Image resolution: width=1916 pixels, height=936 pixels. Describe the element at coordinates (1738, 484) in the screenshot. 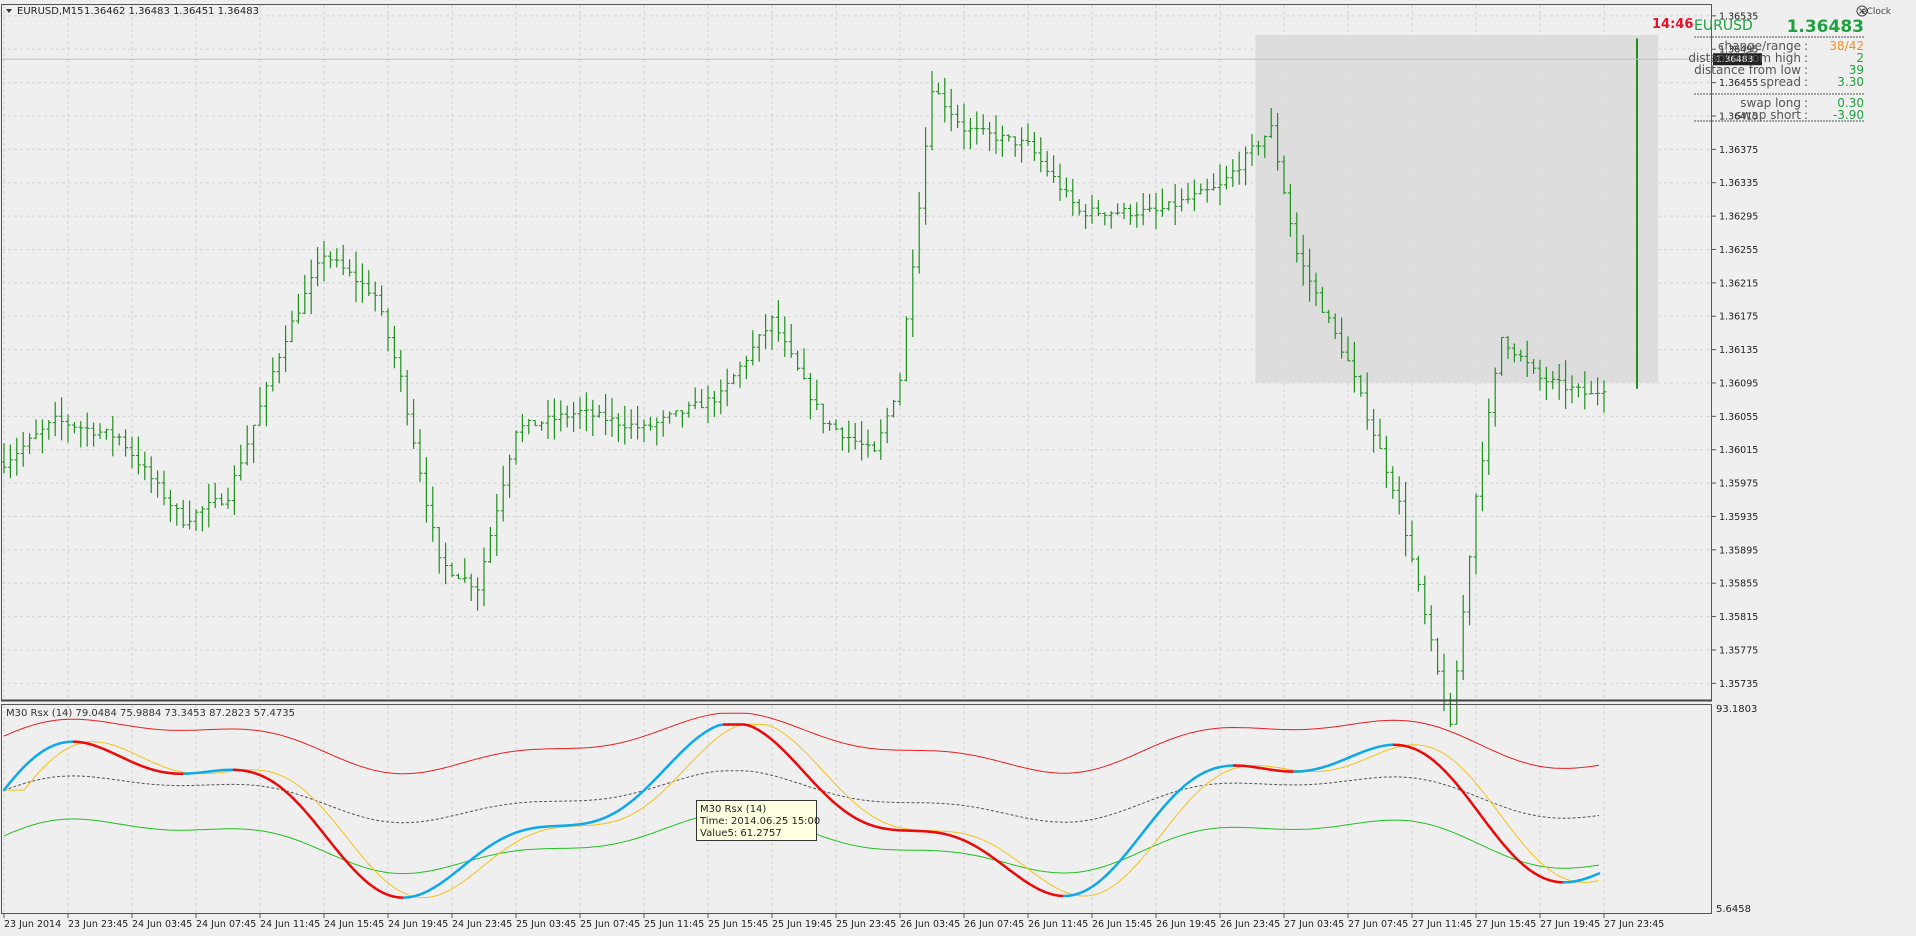

I see `price-tick-label: 1.35975` at that location.